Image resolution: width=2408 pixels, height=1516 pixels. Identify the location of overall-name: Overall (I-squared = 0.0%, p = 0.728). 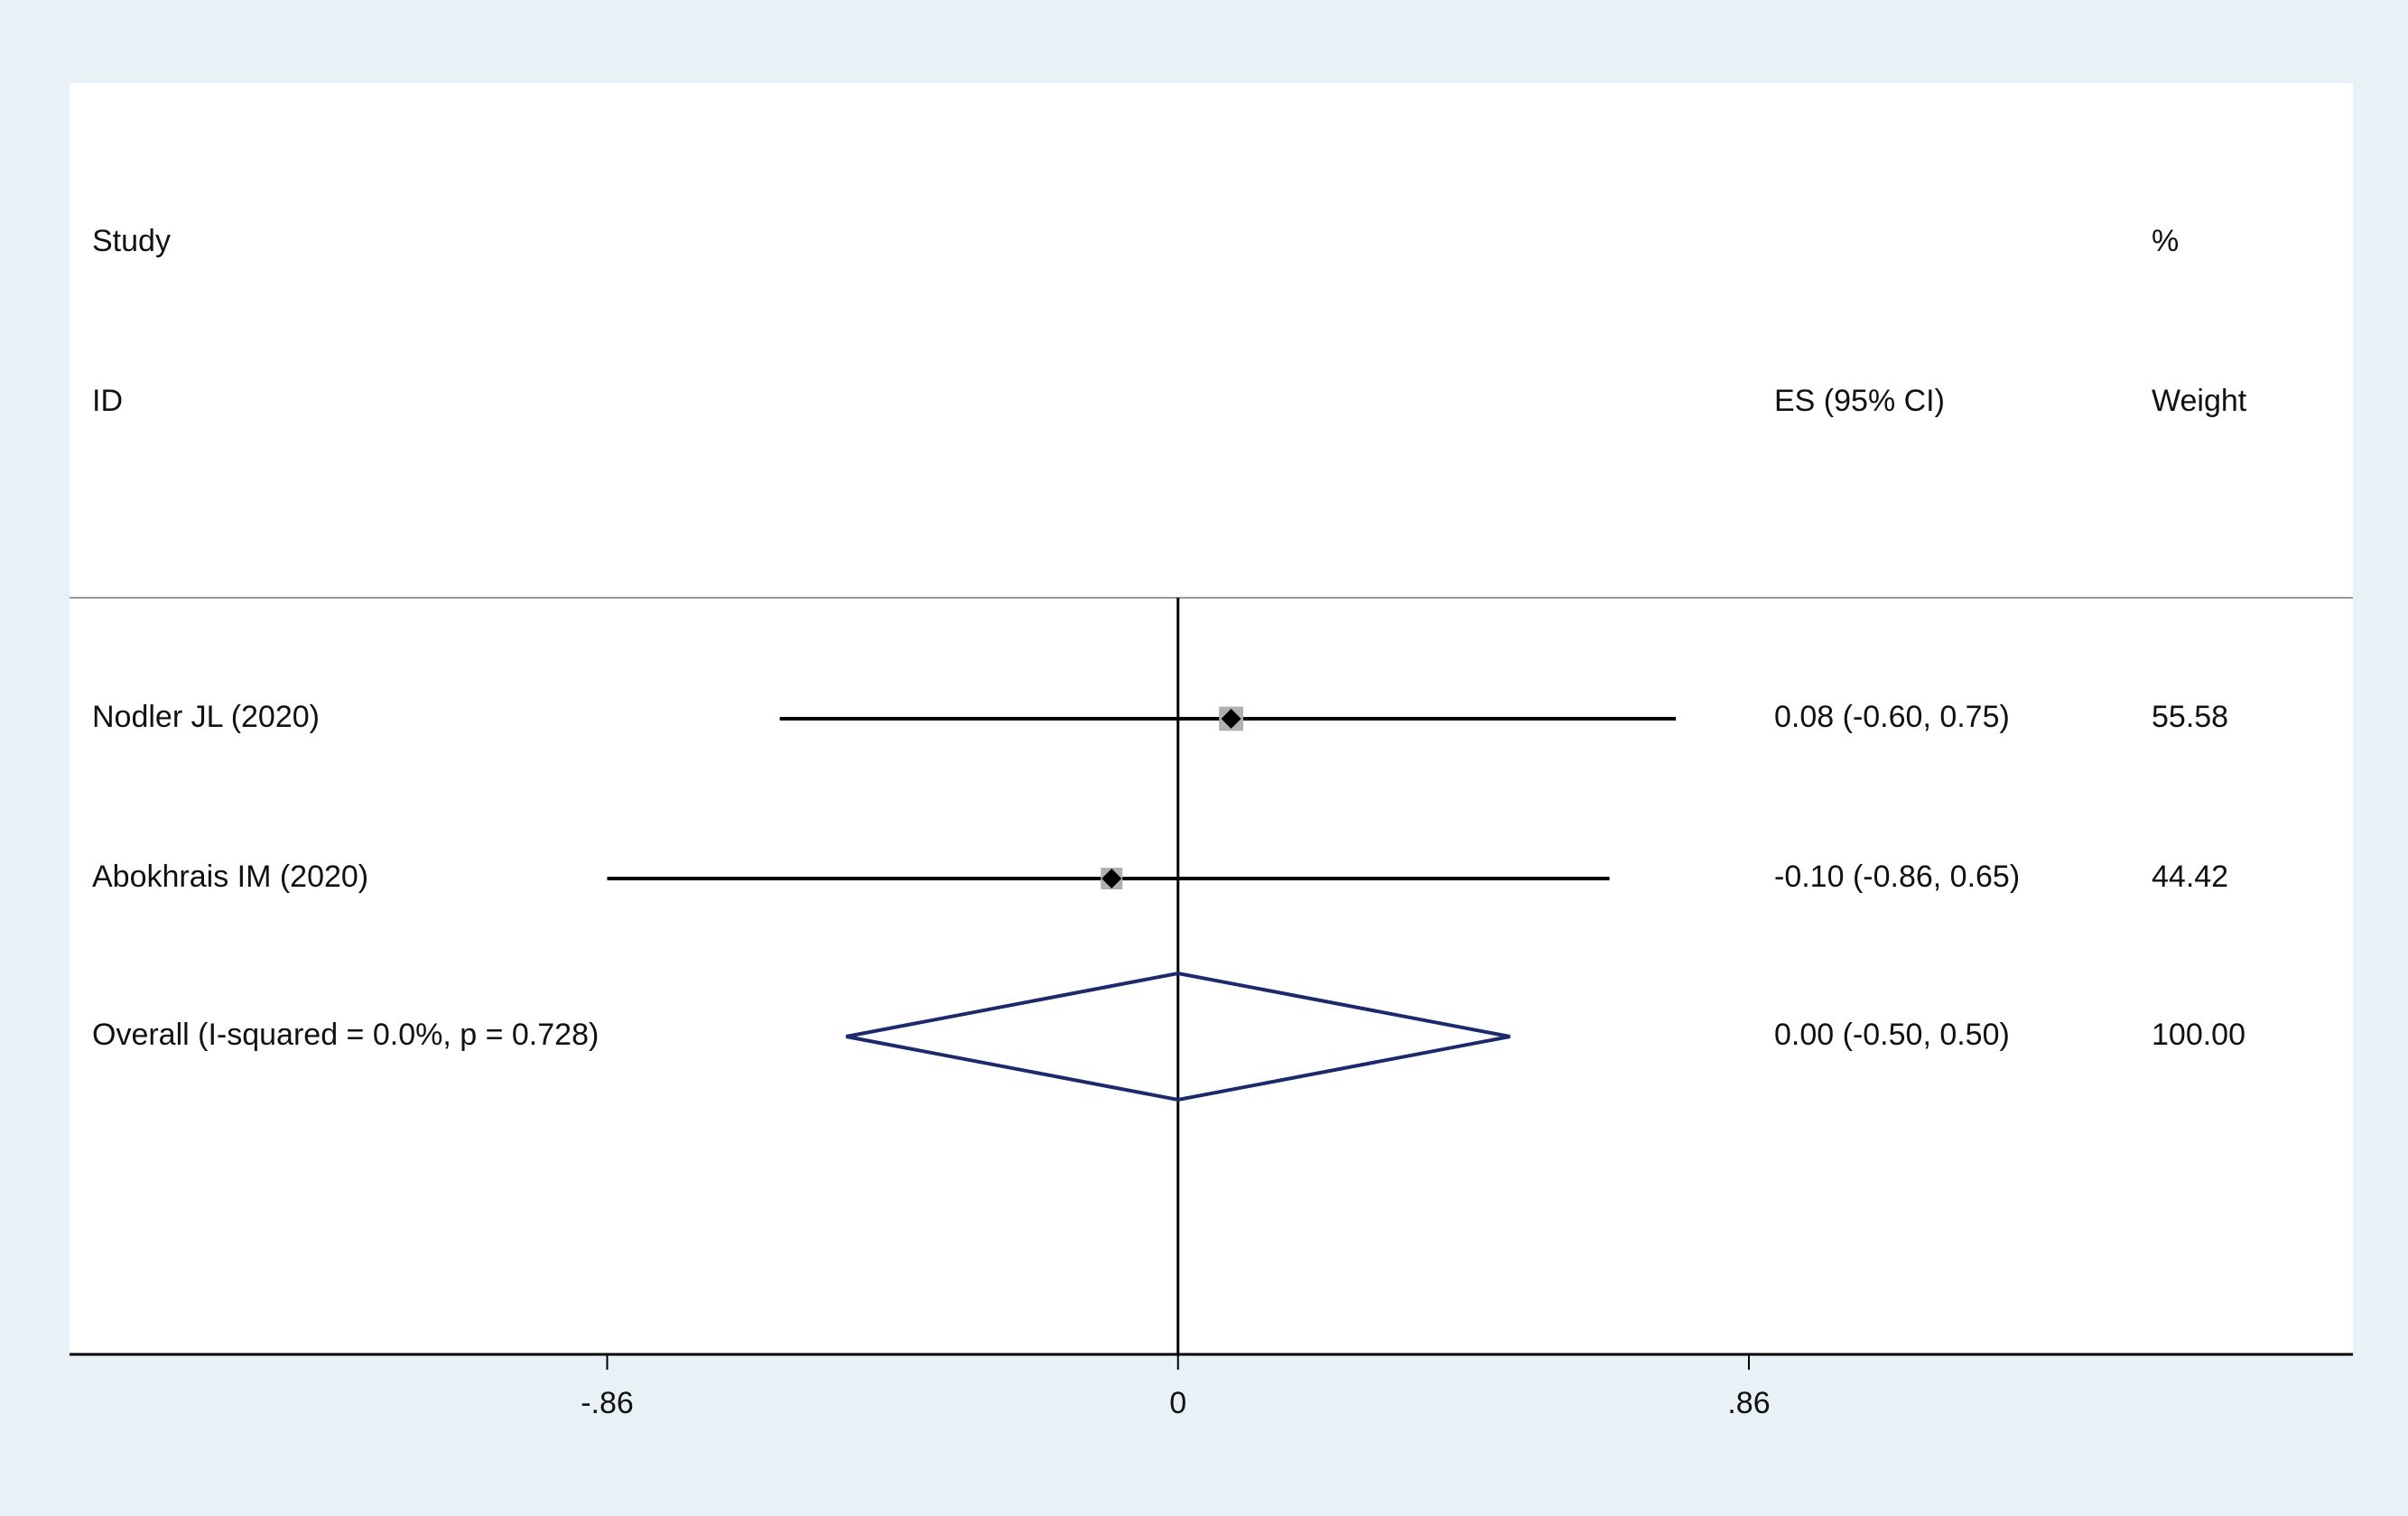
(345, 1035).